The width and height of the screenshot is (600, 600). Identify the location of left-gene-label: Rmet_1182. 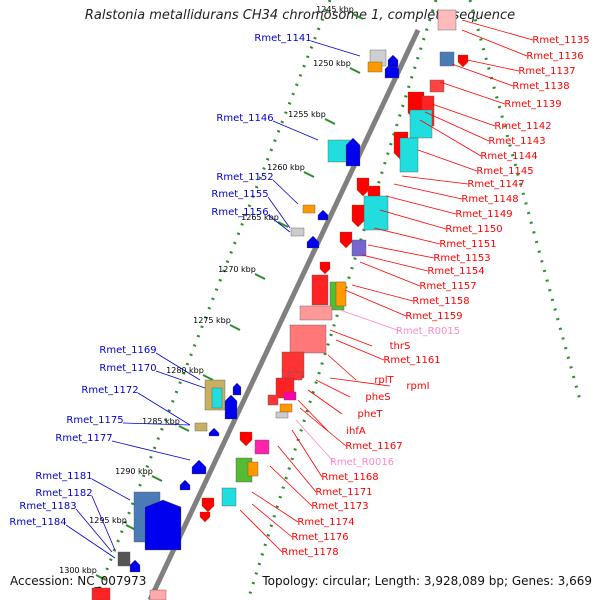
(63, 493).